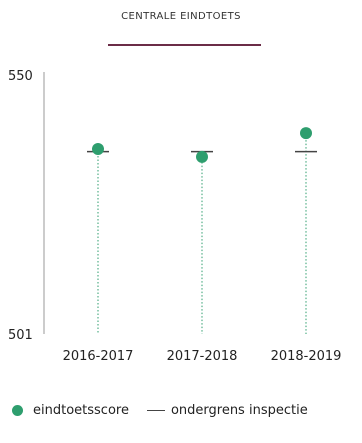 Image resolution: width=362 pixels, height=443 pixels. What do you see at coordinates (98, 149) in the screenshot?
I see `score-point-2016-2017` at bounding box center [98, 149].